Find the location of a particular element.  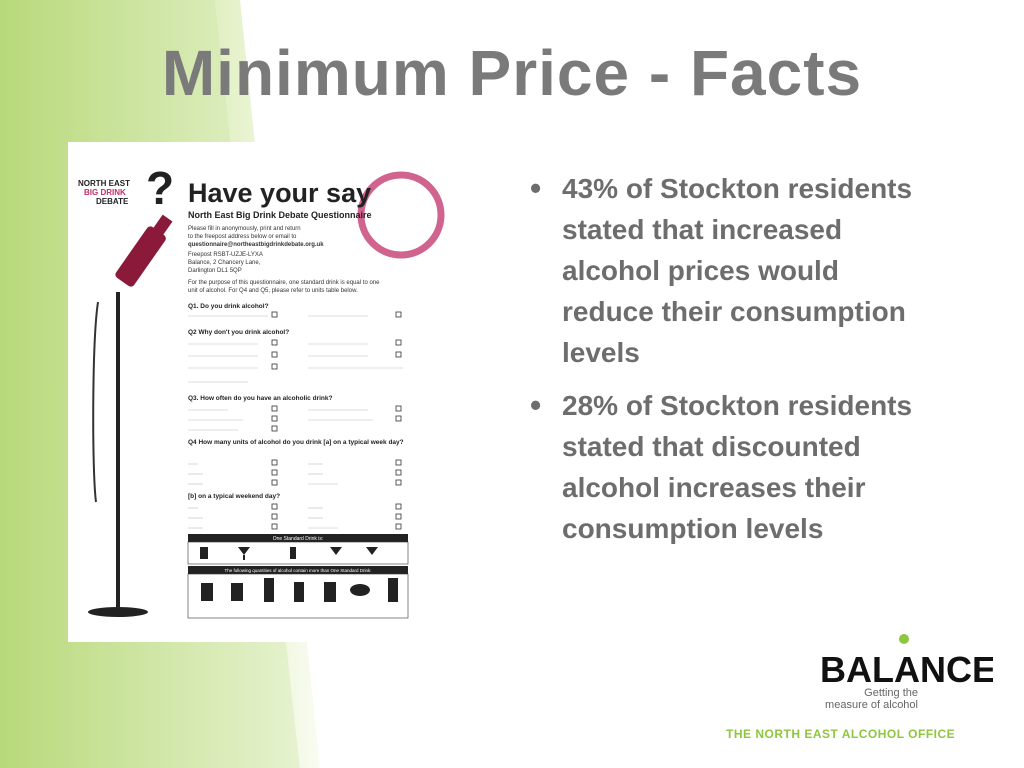

svg-text: [b] on a typical weekend day? is located at coordinates (234, 496).